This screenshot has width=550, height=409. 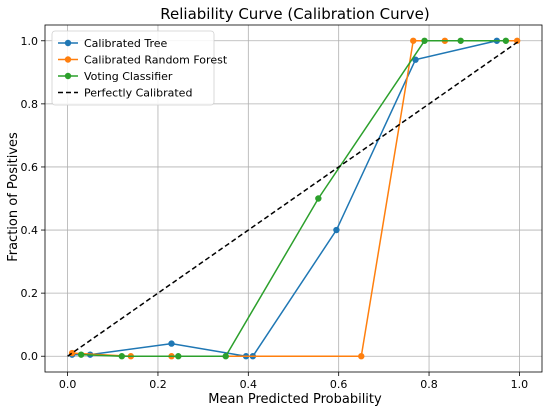 I want to click on legend-marker-voting-classifier, so click(x=68, y=76).